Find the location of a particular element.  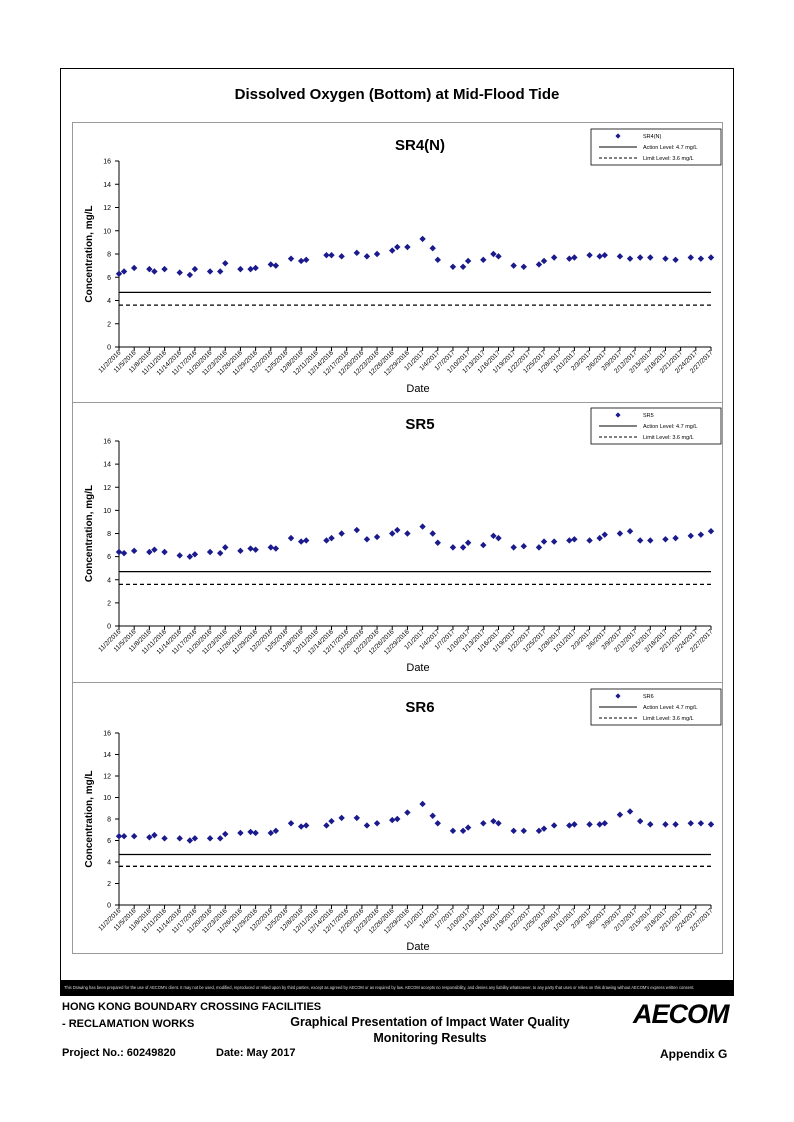

y-tick-label: 2 is located at coordinates (109, 324).